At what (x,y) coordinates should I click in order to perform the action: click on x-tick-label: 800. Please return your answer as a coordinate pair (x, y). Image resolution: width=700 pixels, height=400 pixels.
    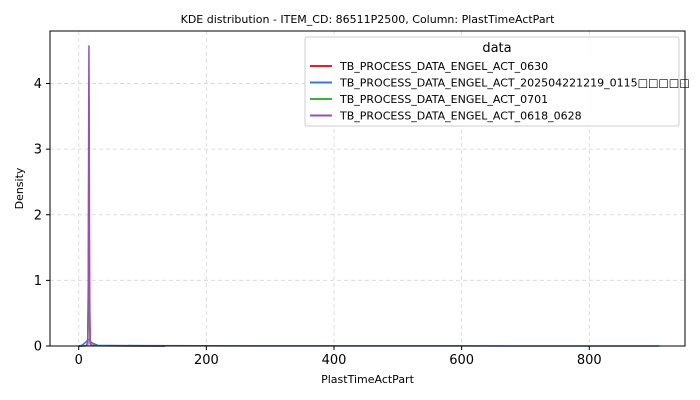
    Looking at the image, I should click on (589, 360).